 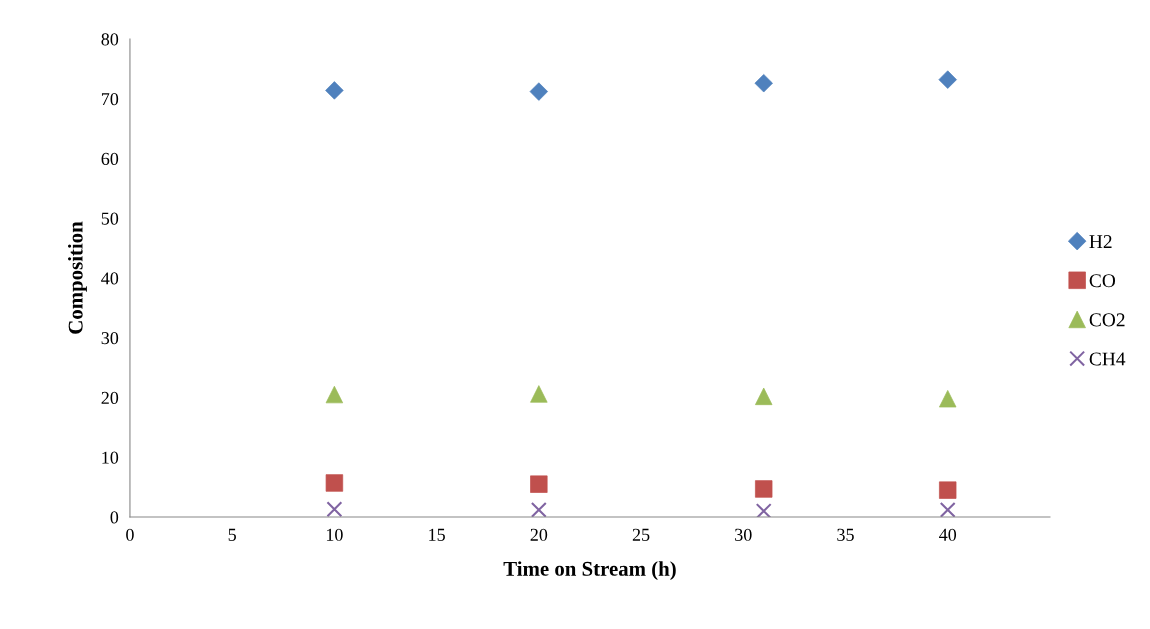 I want to click on y-tick-label: 50, so click(x=110, y=218).